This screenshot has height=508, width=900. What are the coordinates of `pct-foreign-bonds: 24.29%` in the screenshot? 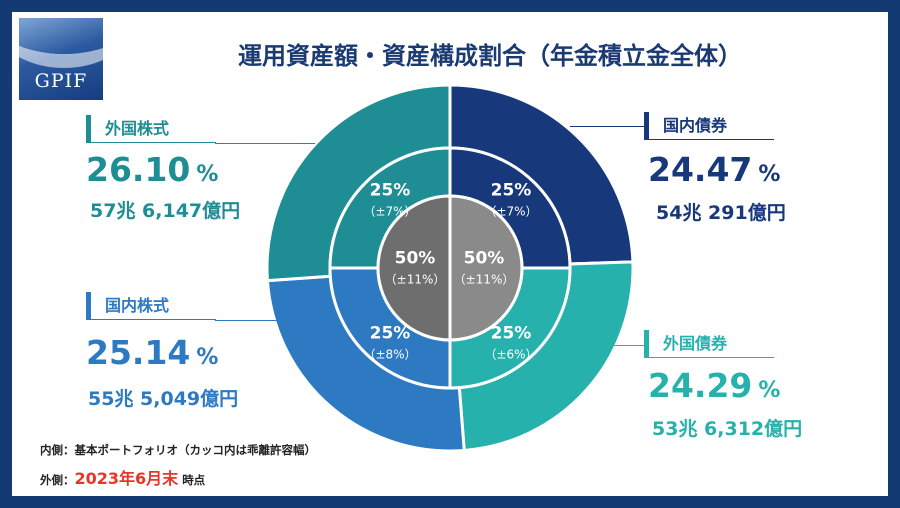 It's located at (714, 385).